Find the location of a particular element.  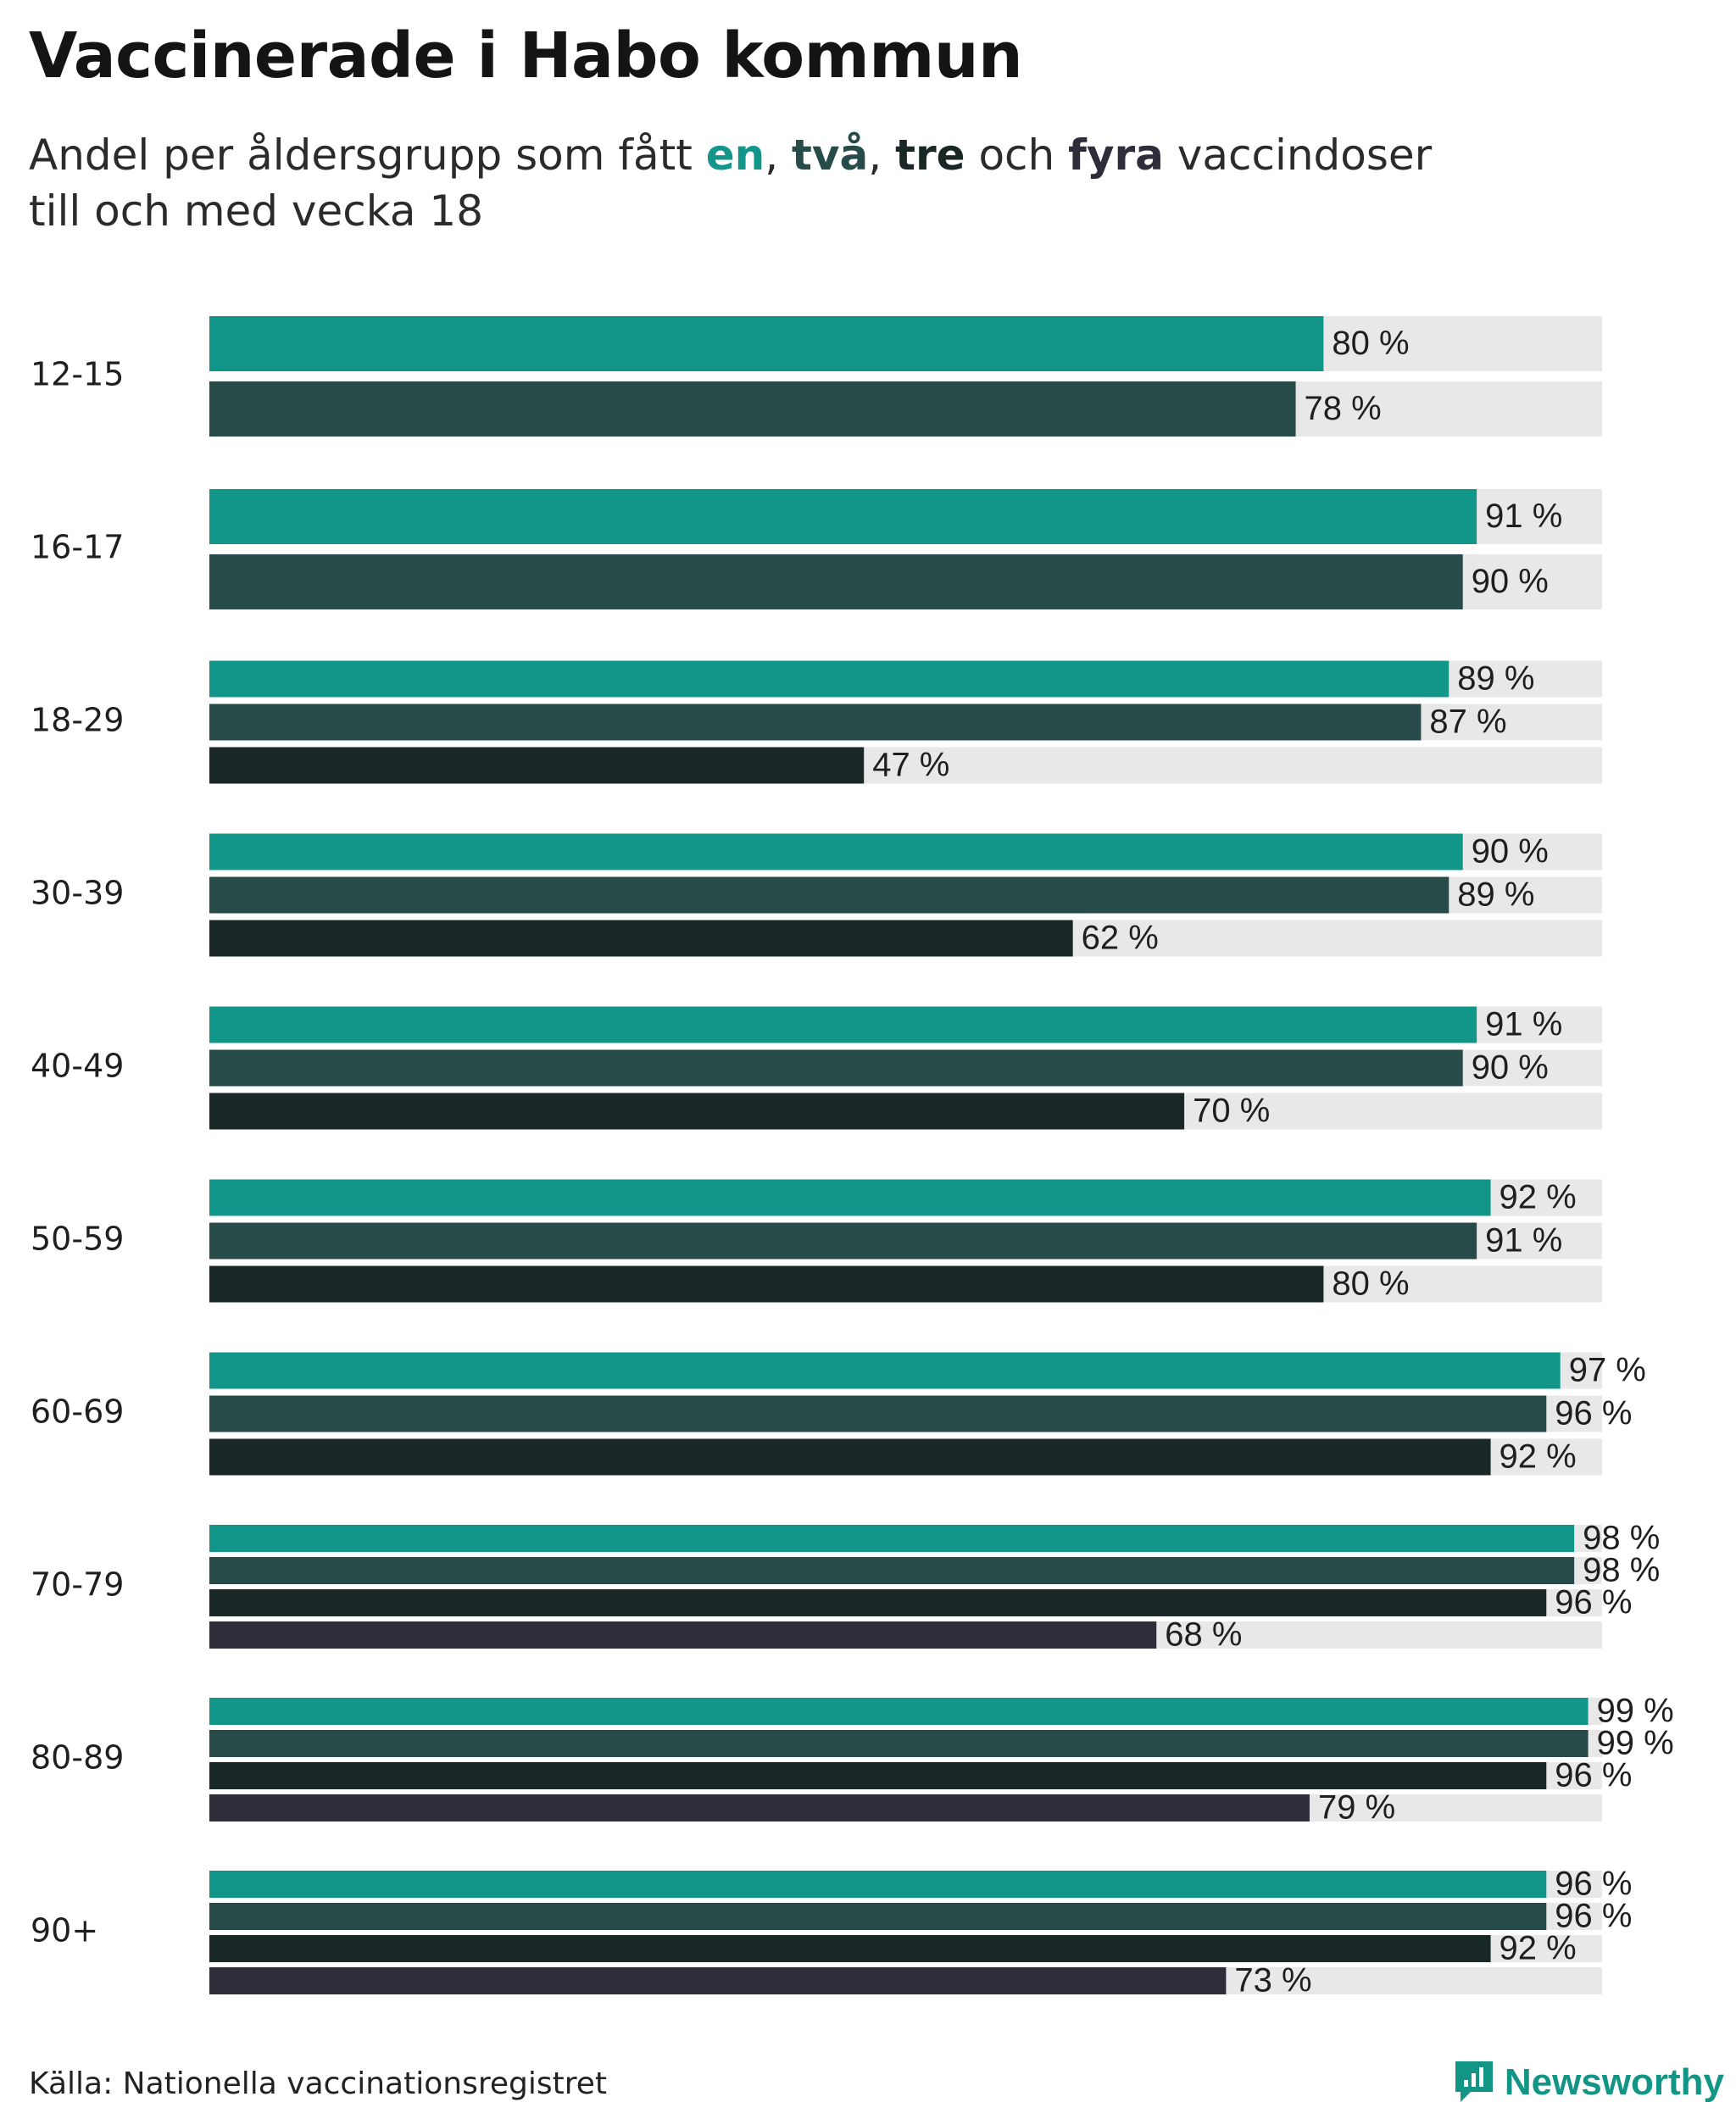

value-label: 62 % is located at coordinates (1120, 938).